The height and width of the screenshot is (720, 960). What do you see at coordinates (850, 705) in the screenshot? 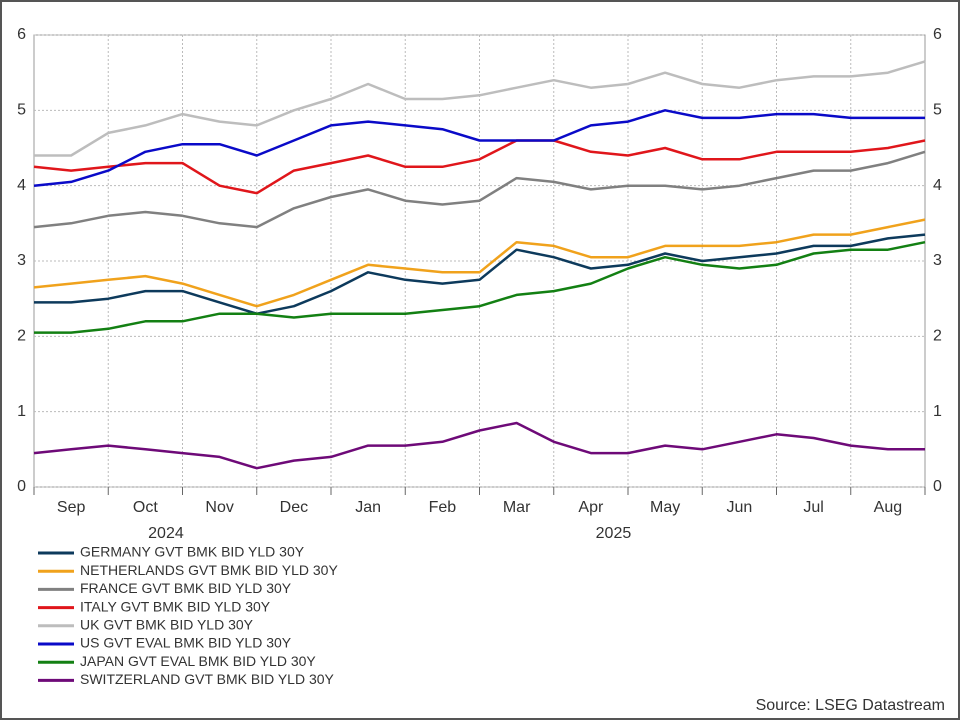
I see `source: Source: LSEG Datastream` at bounding box center [850, 705].